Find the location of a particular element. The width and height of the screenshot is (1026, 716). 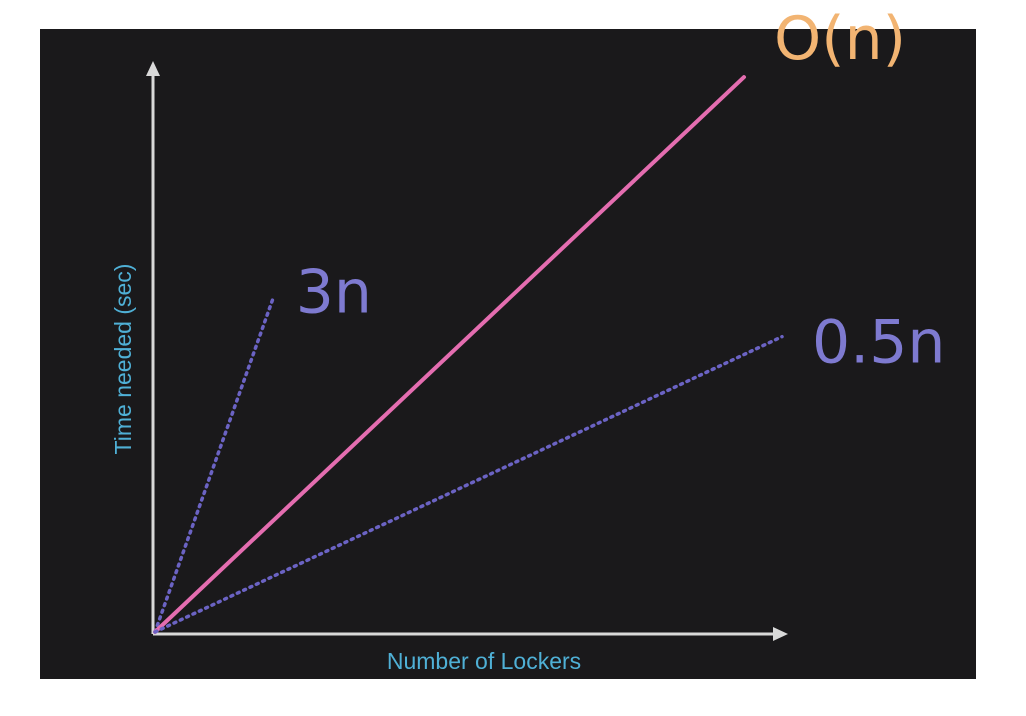

series-line-3n is located at coordinates (214, 464).